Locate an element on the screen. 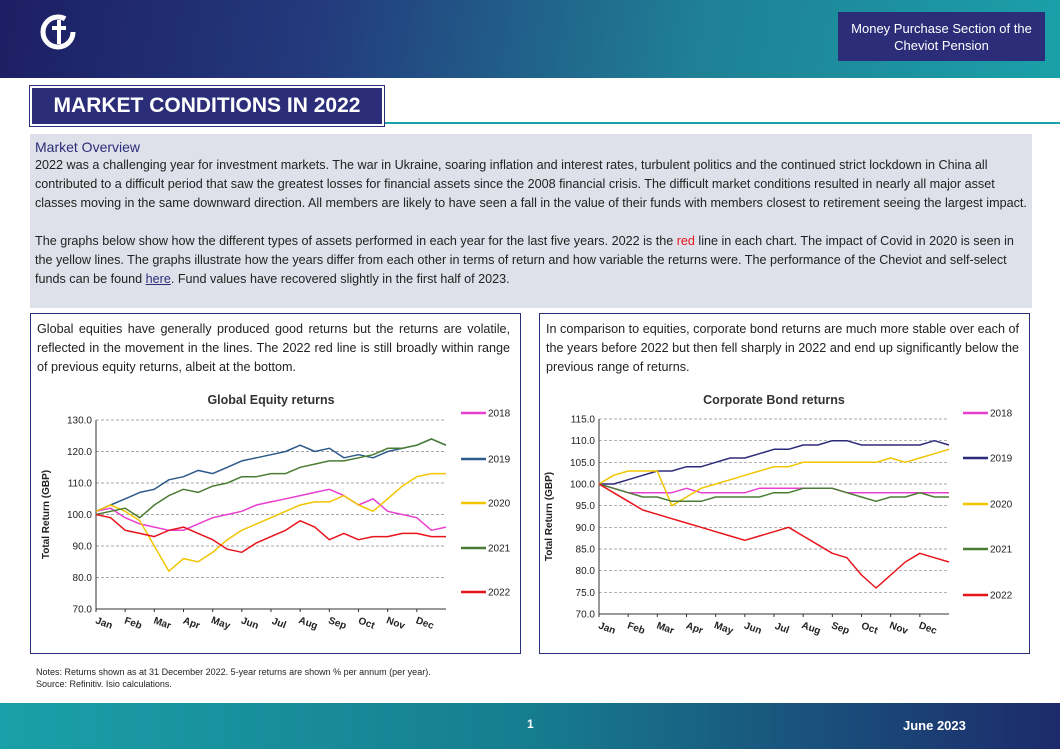  y-tick-label: 115.0 is located at coordinates (583, 420).